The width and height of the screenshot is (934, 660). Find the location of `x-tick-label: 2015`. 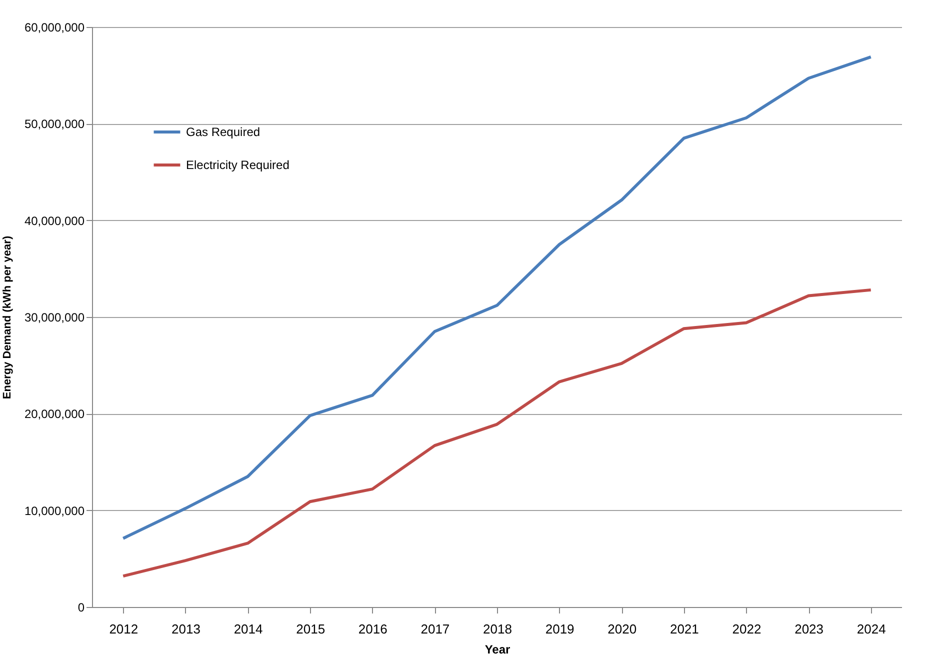

x-tick-label: 2015 is located at coordinates (311, 629).